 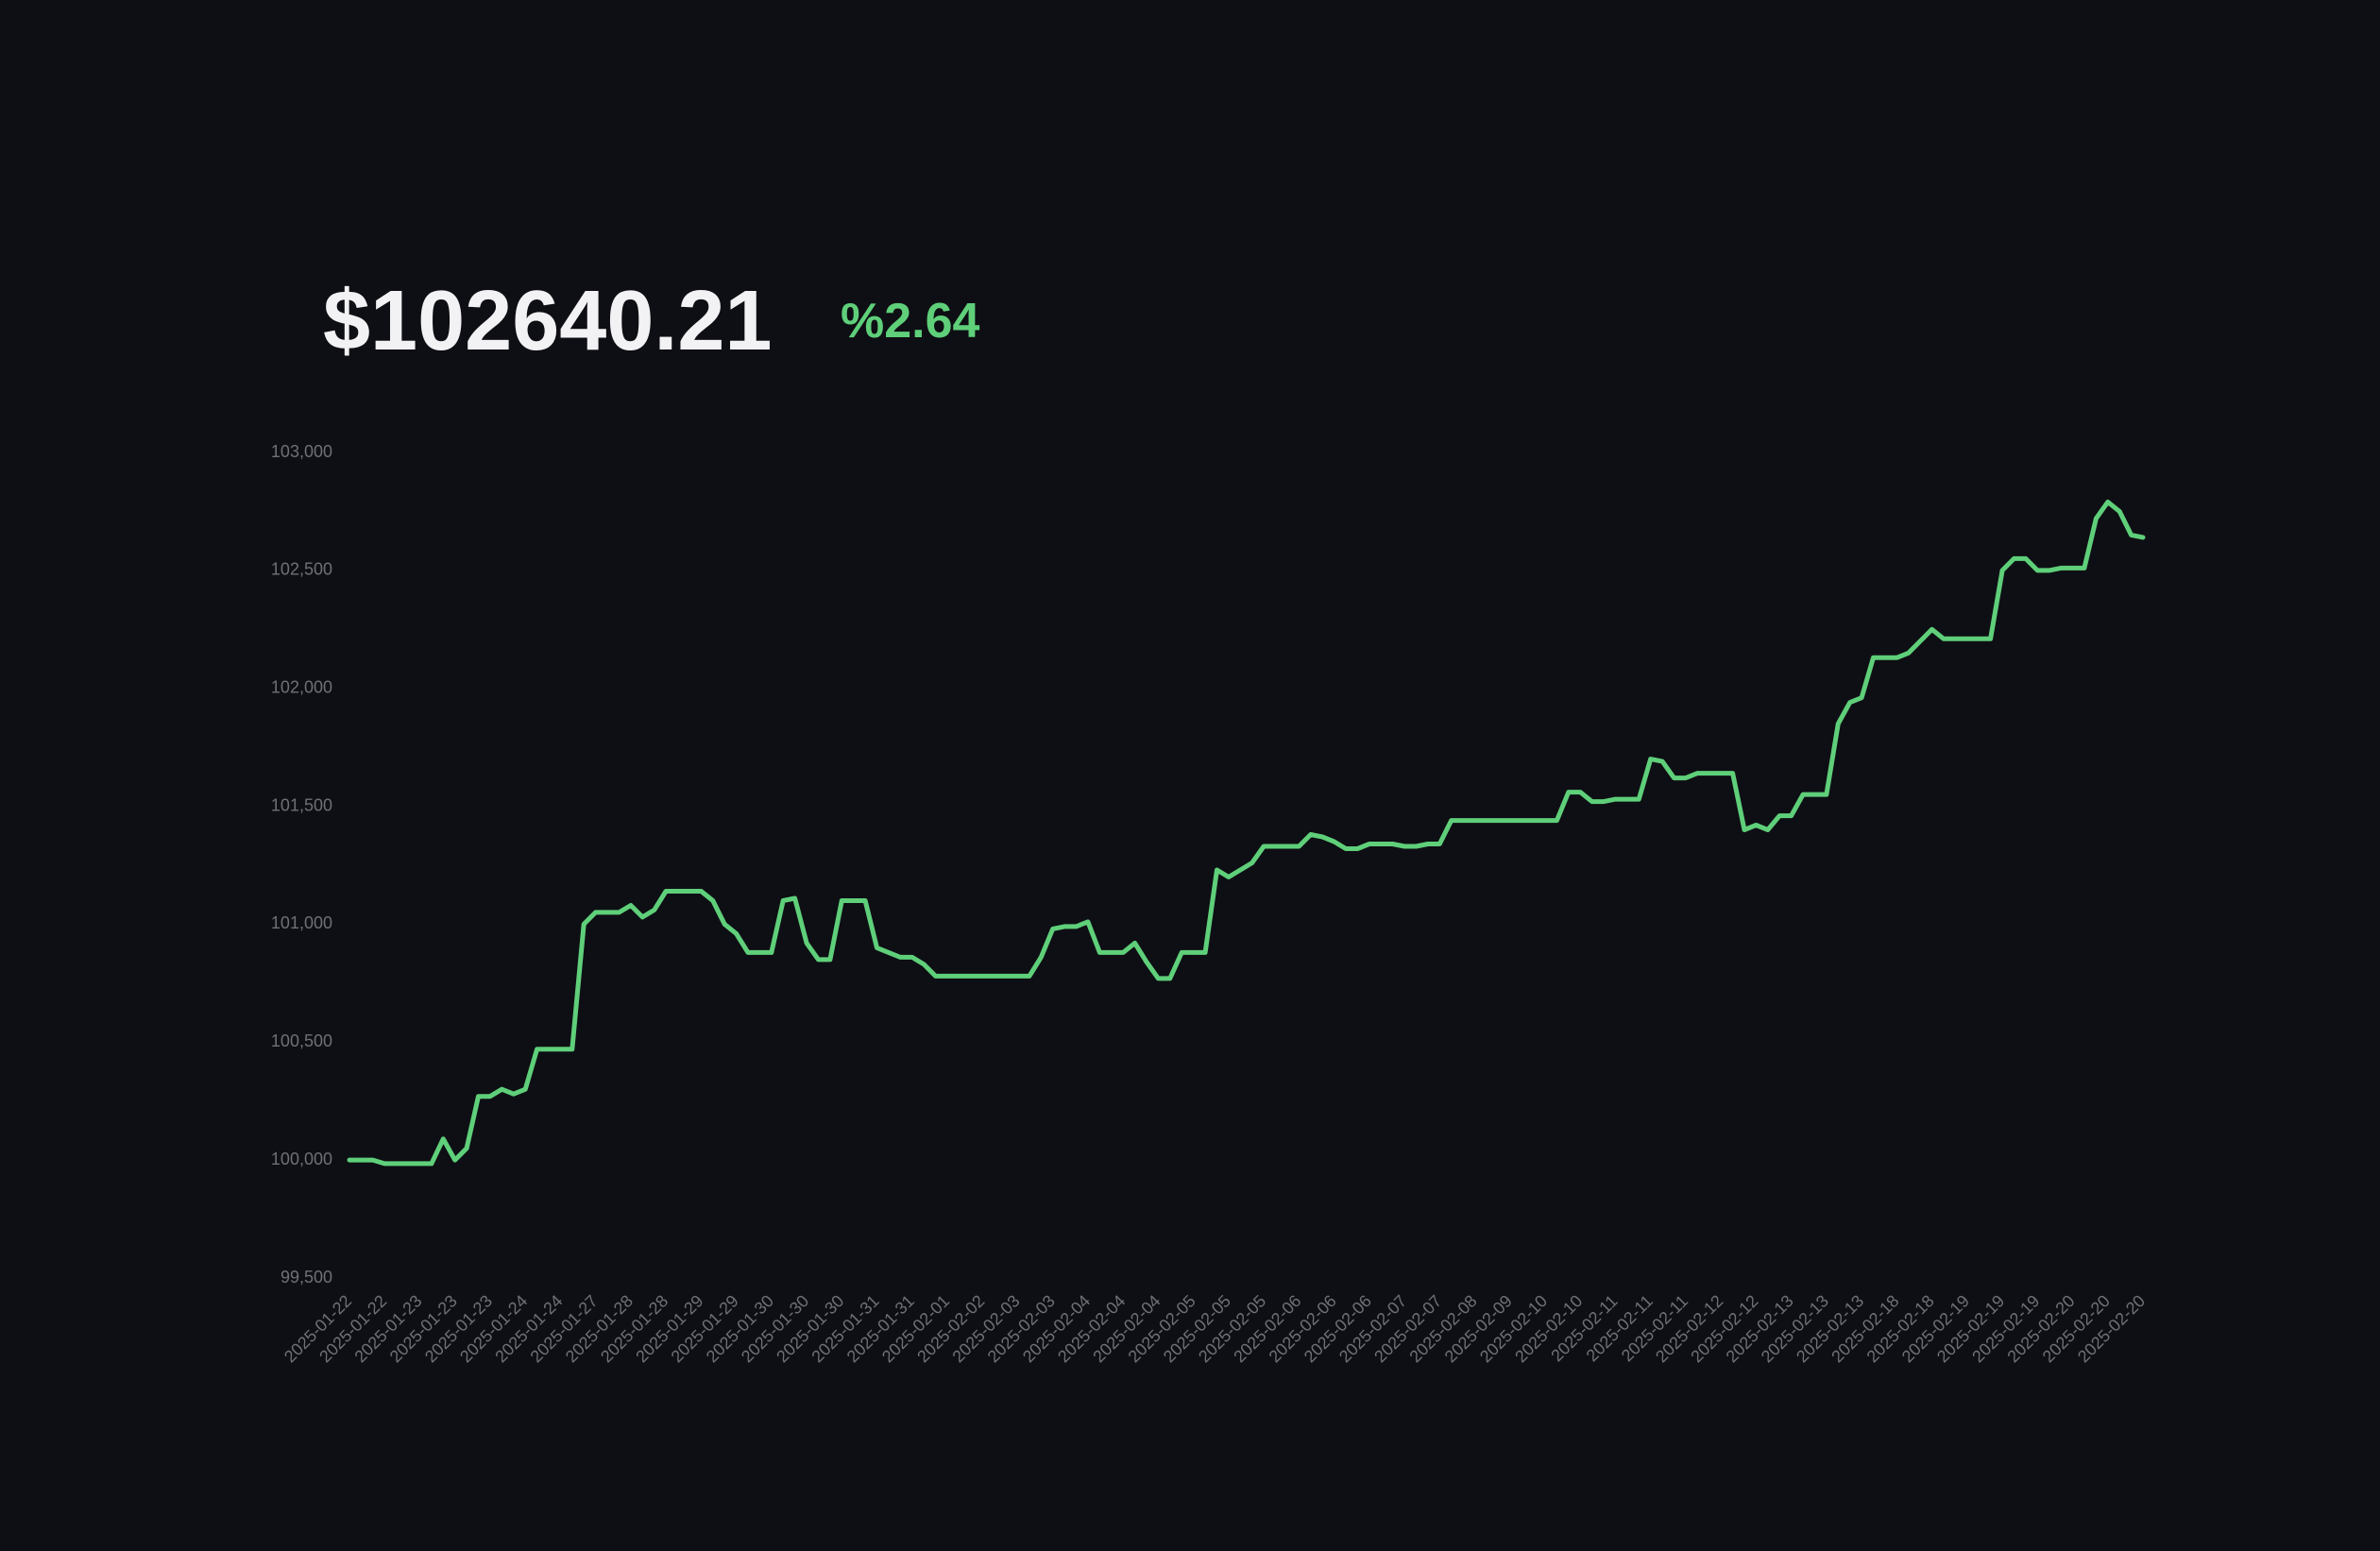 What do you see at coordinates (301, 569) in the screenshot?
I see `y-tick-label: 102,500` at bounding box center [301, 569].